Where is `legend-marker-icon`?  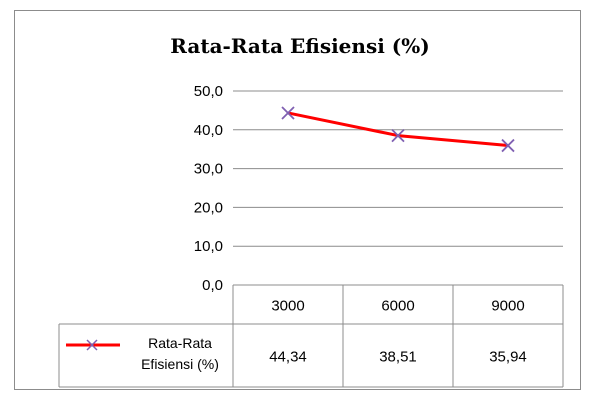 legend-marker-icon is located at coordinates (92, 345).